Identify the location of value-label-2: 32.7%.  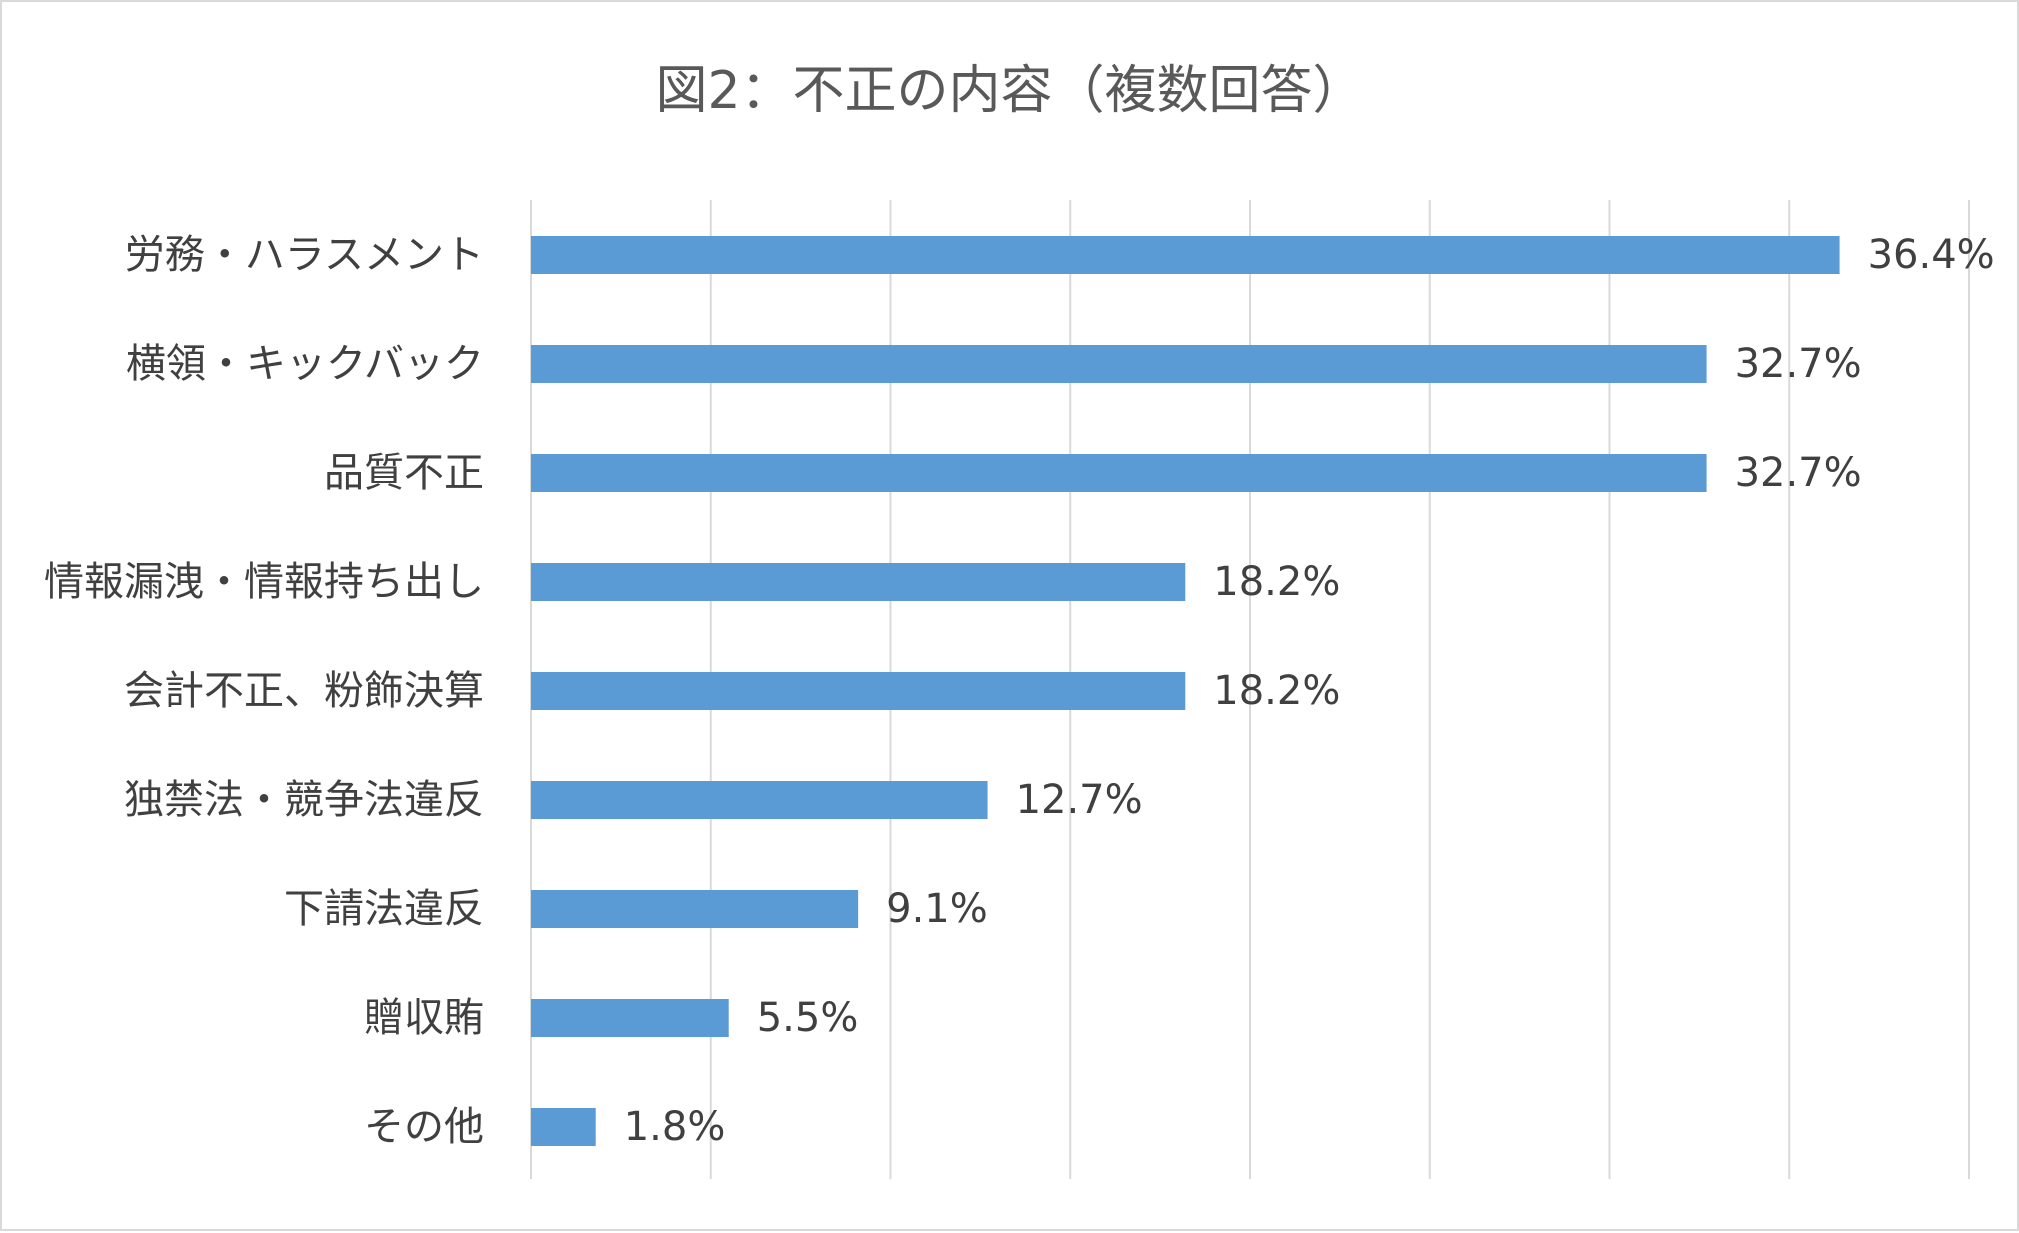
(1798, 473).